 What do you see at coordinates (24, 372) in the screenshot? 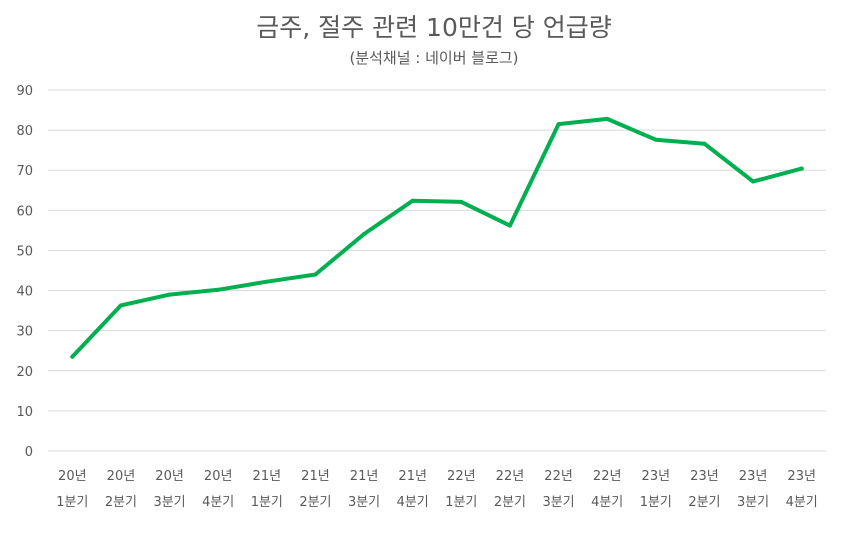
I see `y-tick-label: 20` at bounding box center [24, 372].